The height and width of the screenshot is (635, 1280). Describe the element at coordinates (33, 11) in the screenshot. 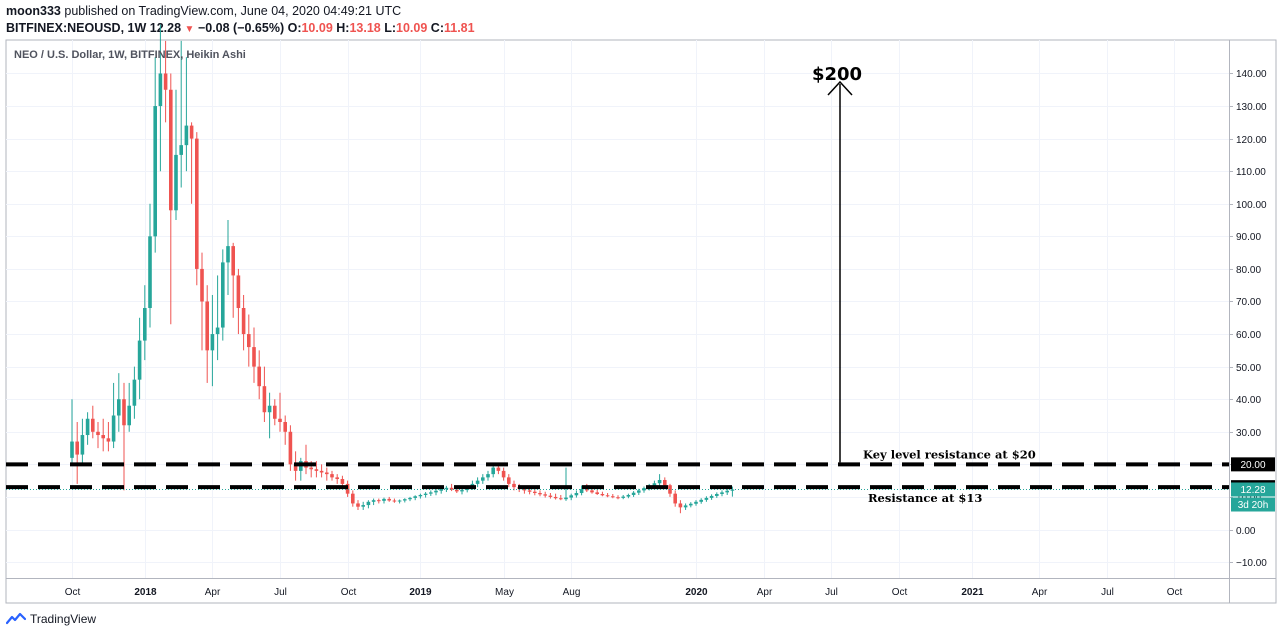

I see `author-name: moon333` at that location.